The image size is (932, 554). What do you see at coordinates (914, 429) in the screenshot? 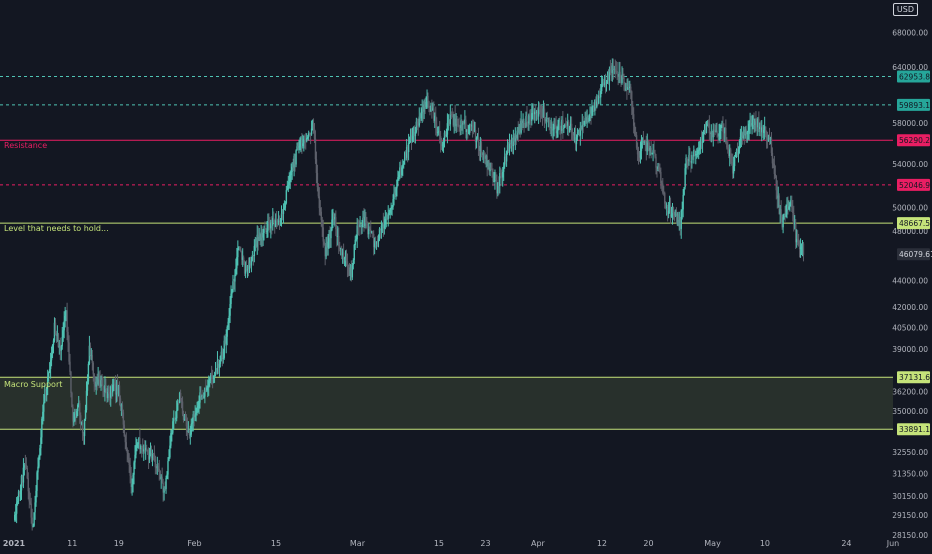
I see `price-level-badge: 33891.13` at bounding box center [914, 429].